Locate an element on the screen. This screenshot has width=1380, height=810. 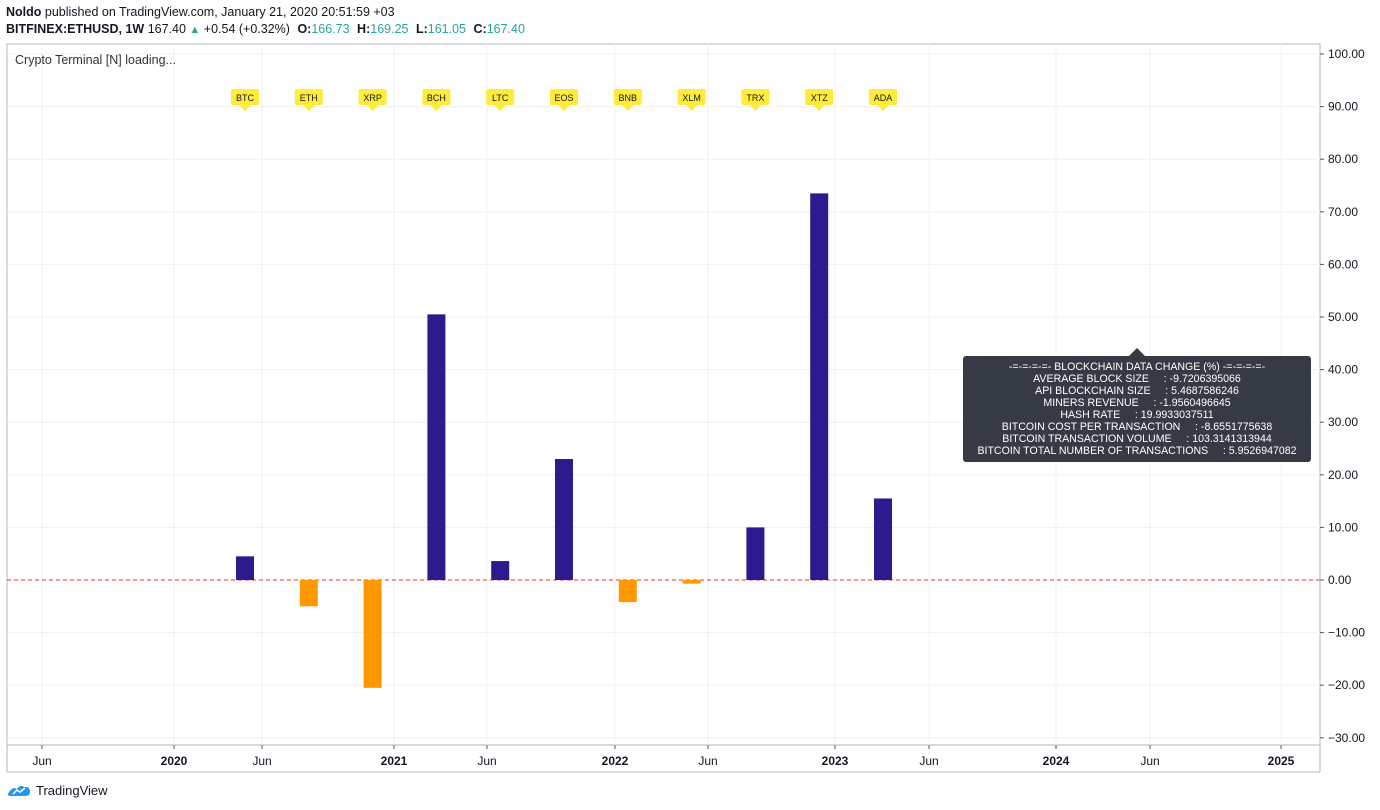
bar-trx is located at coordinates (755, 553).